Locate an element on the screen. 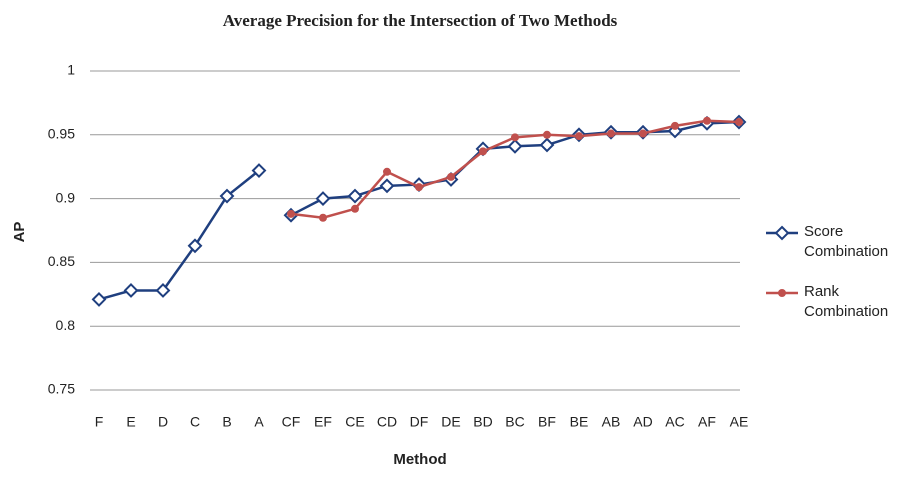  x-axis-label: Method is located at coordinates (419, 459).